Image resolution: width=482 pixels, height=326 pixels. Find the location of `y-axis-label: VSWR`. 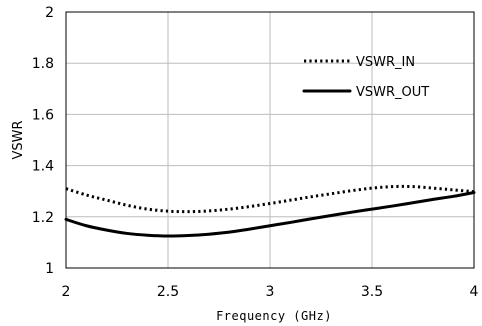

y-axis-label: VSWR is located at coordinates (18, 139).